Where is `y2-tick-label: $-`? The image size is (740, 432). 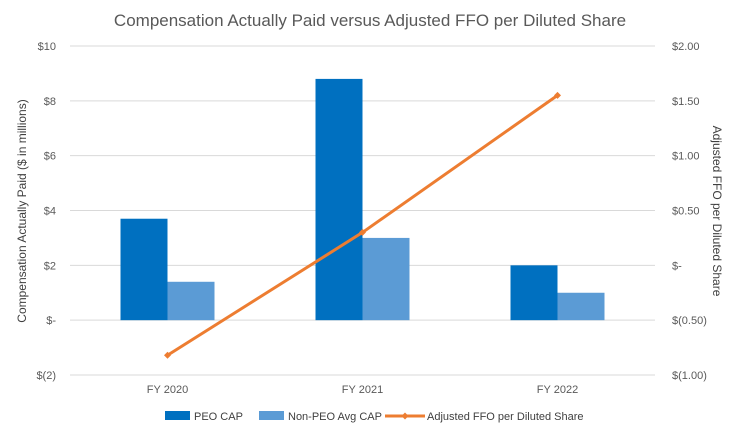
y2-tick-label: $- is located at coordinates (677, 266).